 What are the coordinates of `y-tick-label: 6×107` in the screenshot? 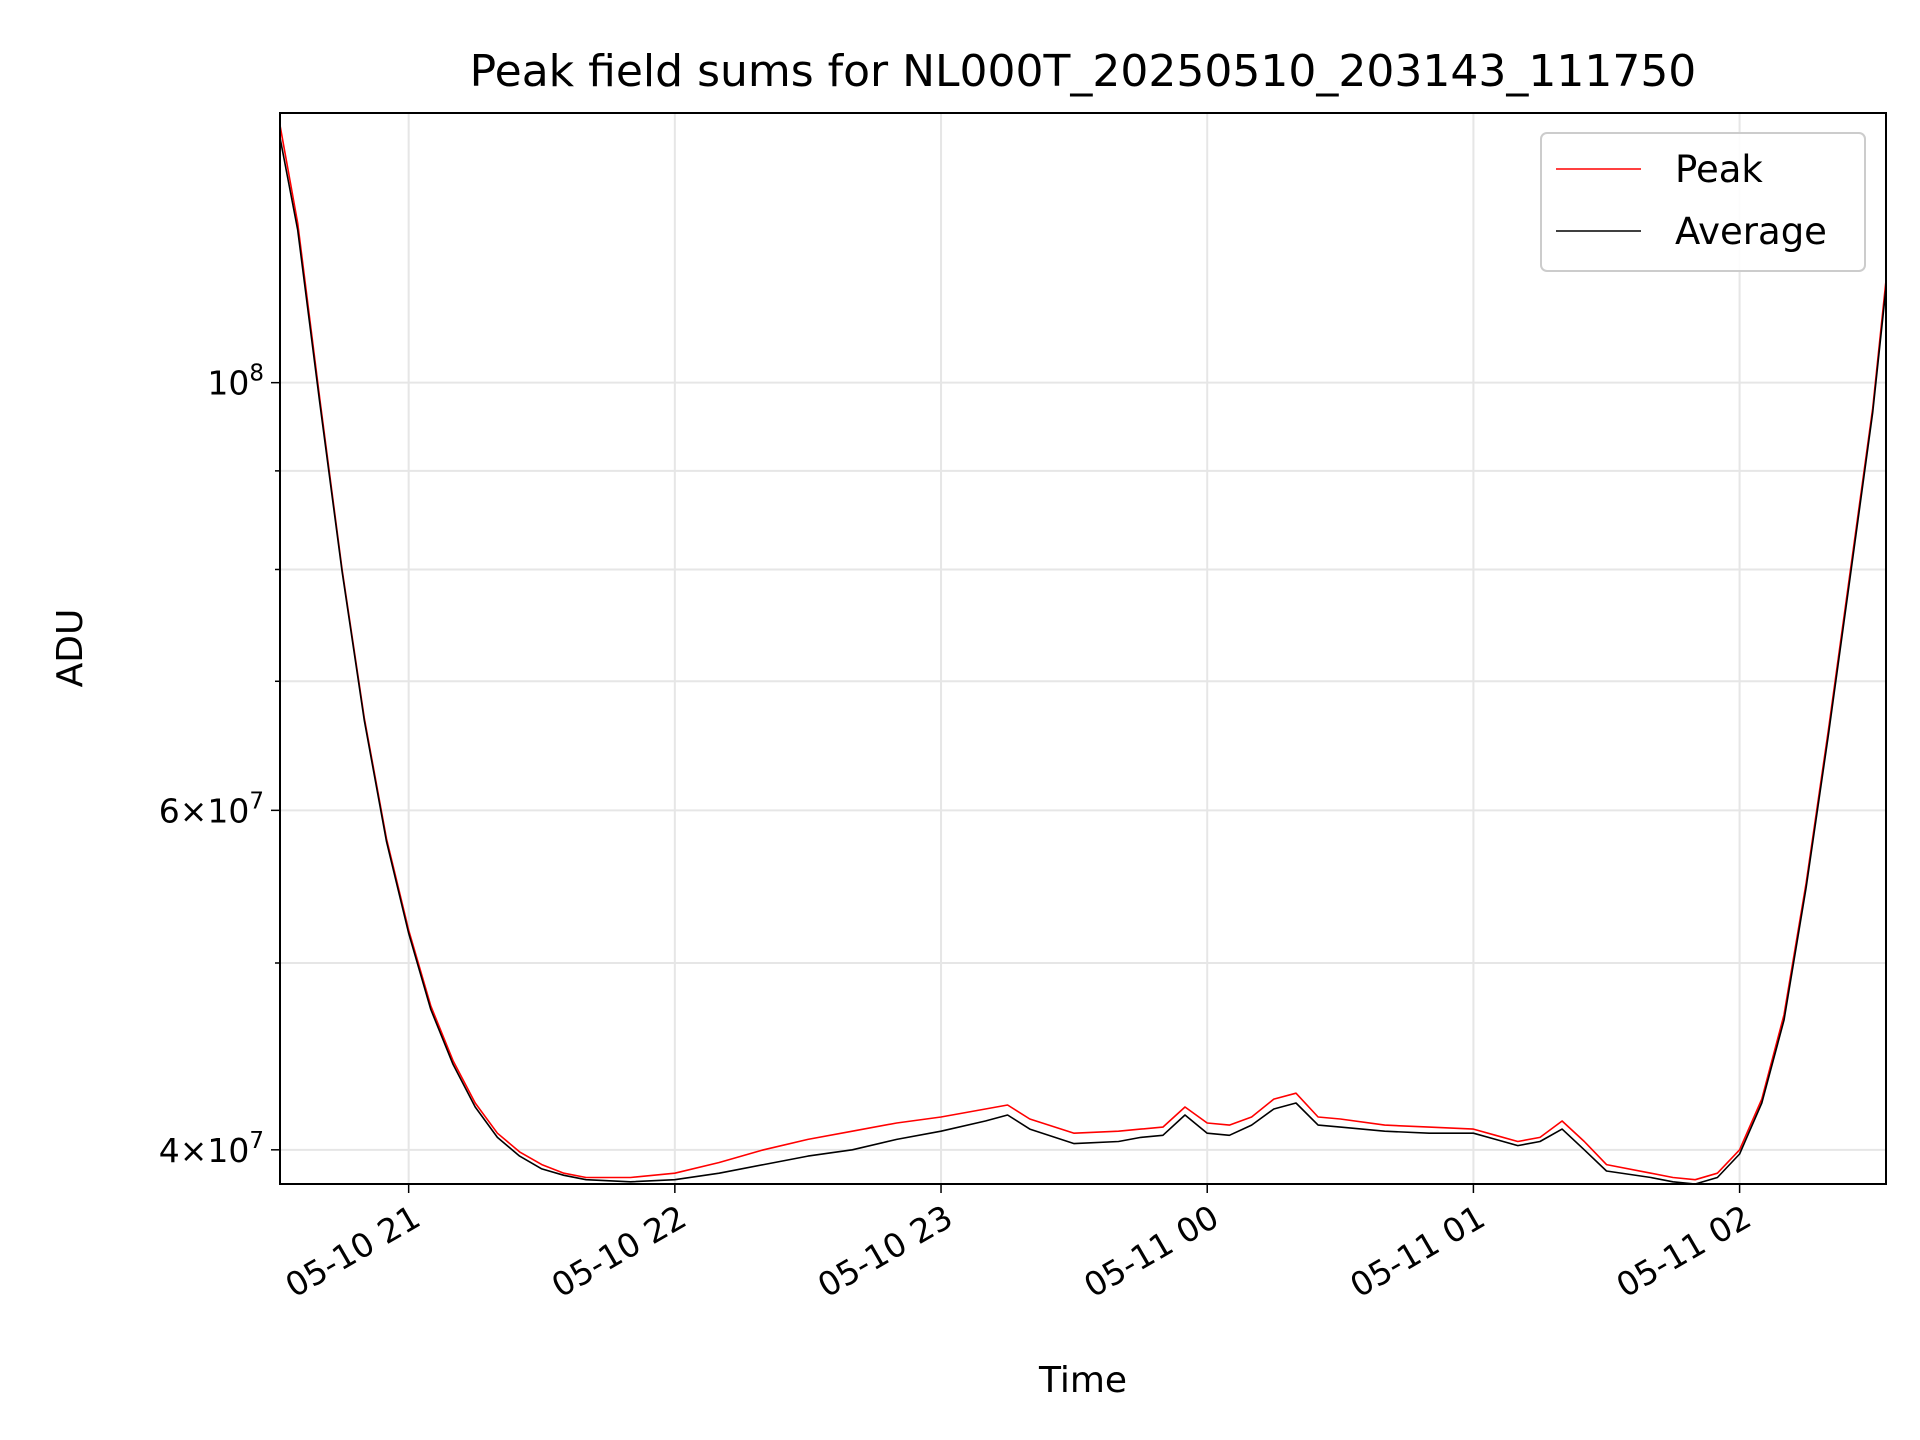 It's located at (211, 809).